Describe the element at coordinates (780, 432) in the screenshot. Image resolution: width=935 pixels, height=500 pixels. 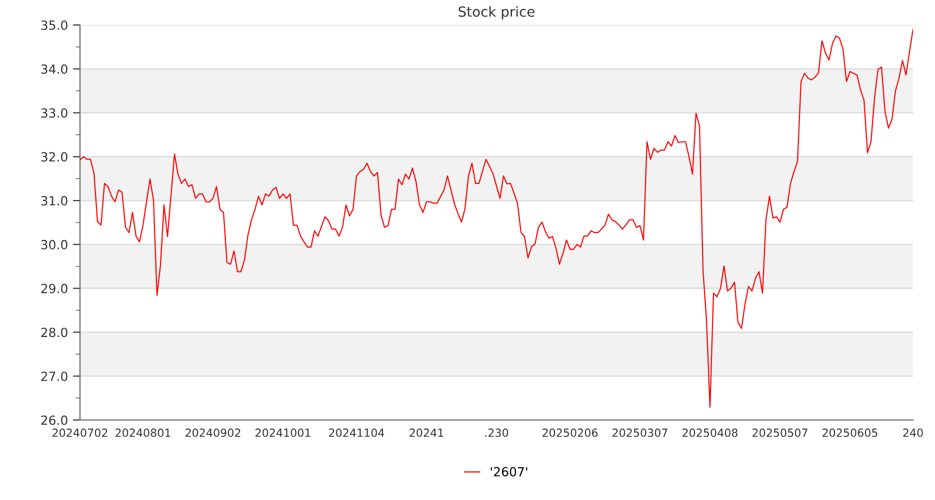
I see `x-tick-label: 20250507` at that location.